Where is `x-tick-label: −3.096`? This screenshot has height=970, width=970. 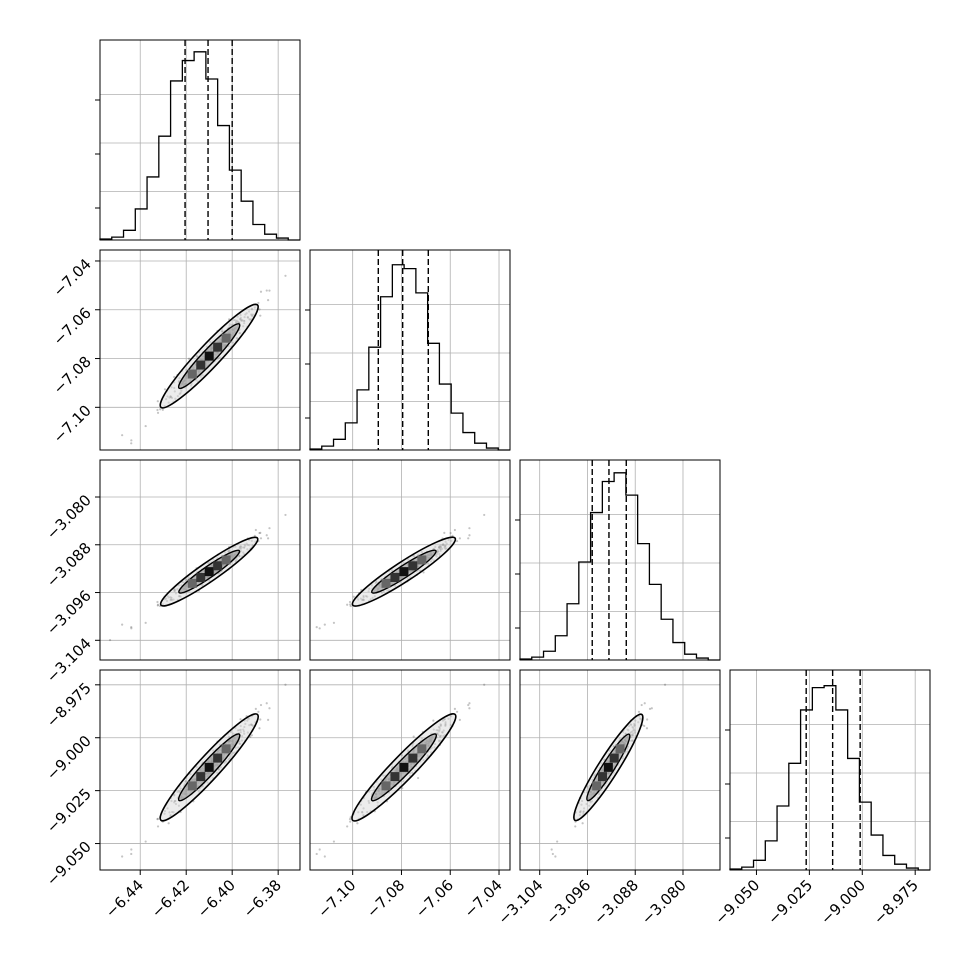
x-tick-label: −3.096 is located at coordinates (568, 902).